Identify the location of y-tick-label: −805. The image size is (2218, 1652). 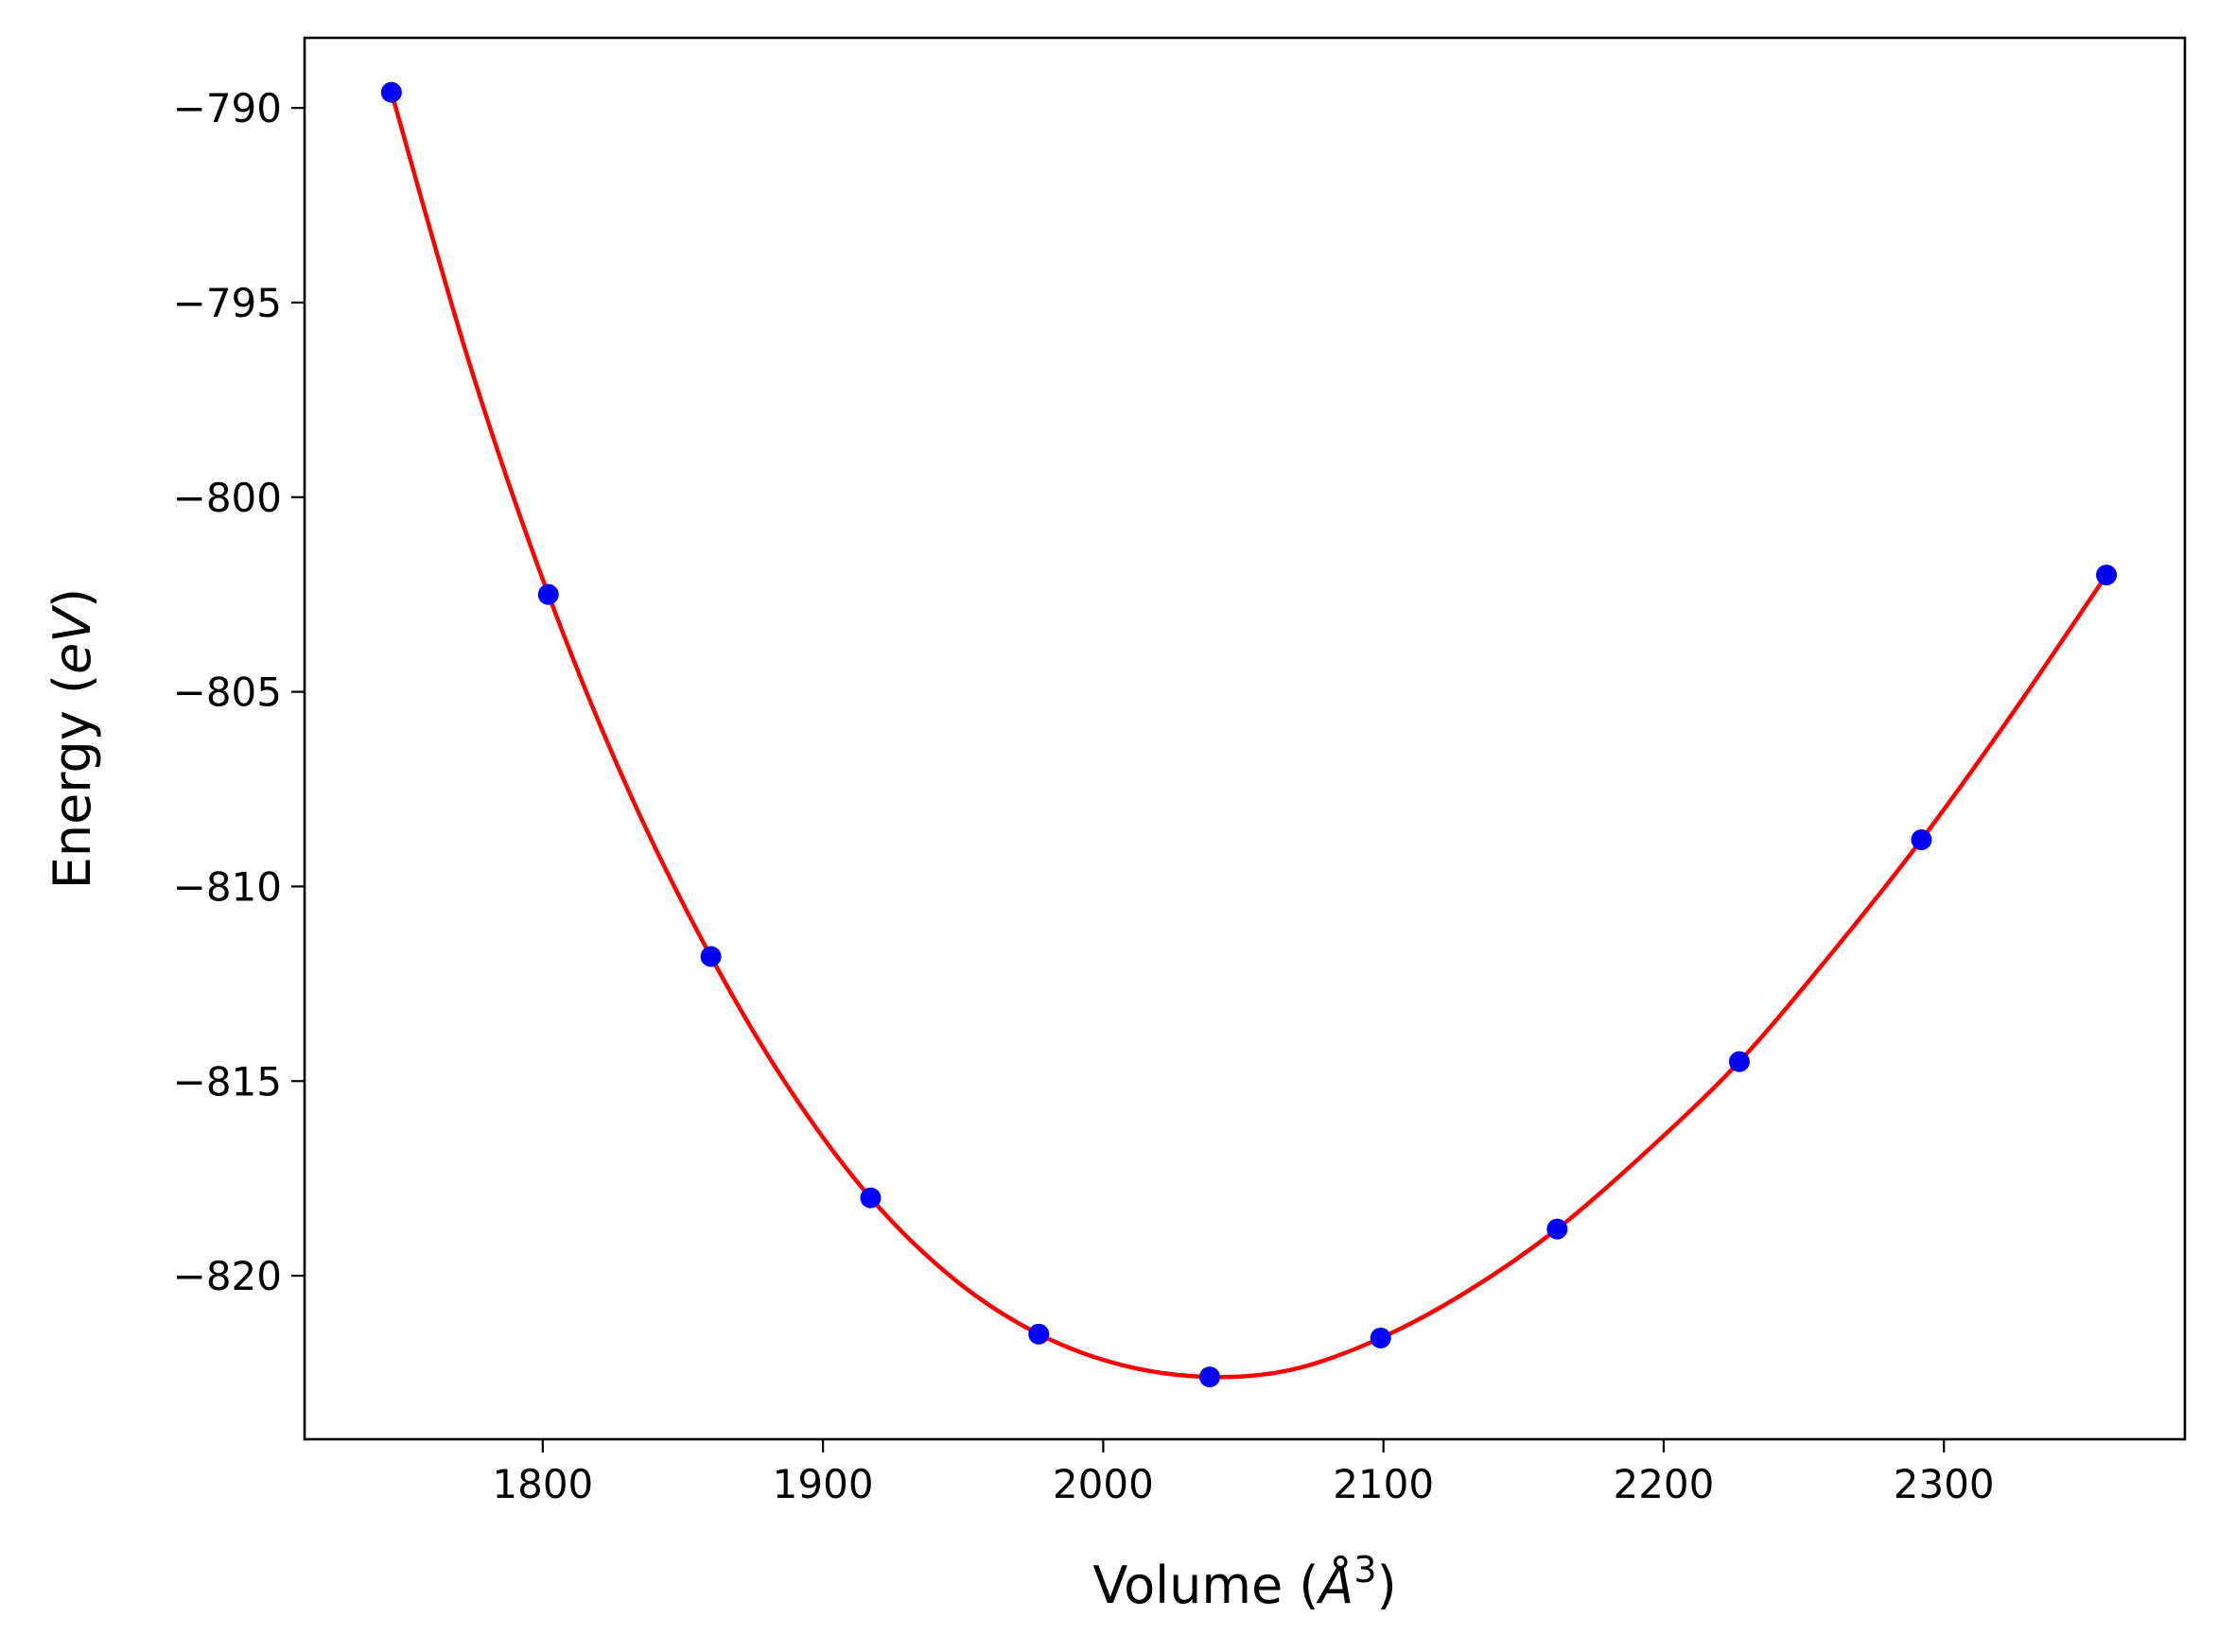
(227, 692).